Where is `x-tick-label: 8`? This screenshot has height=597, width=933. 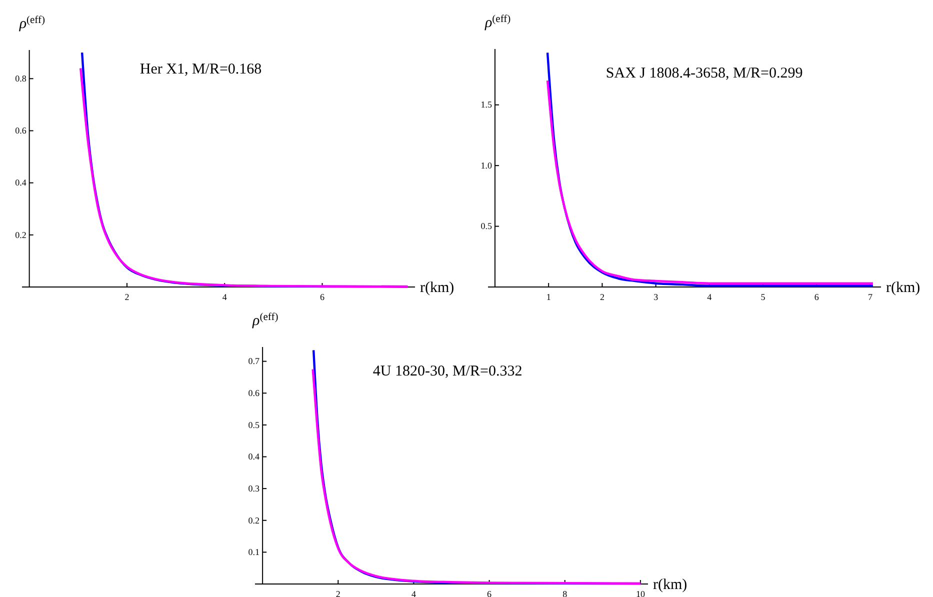 x-tick-label: 8 is located at coordinates (565, 592).